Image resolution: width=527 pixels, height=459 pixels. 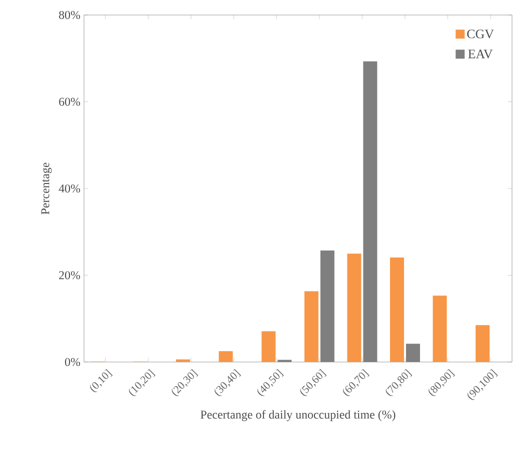 What do you see at coordinates (69, 102) in the screenshot?
I see `y-tick-label: 60%` at bounding box center [69, 102].